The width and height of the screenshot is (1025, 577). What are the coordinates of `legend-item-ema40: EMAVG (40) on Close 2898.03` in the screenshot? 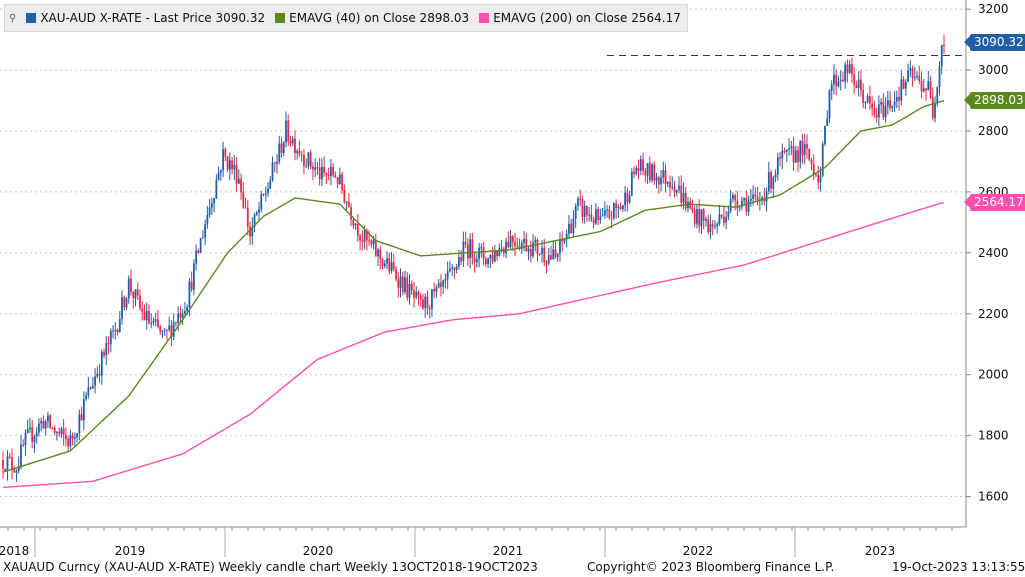 It's located at (372, 18).